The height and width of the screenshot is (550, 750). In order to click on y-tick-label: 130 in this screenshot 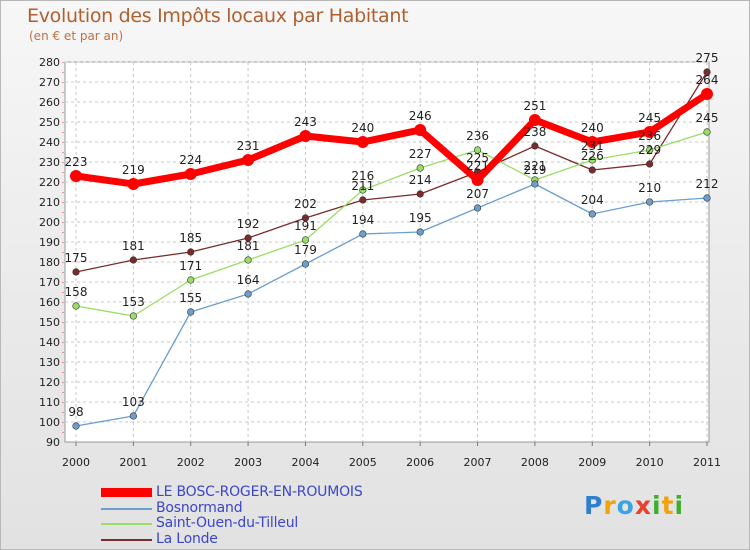, I will do `click(49, 362)`.